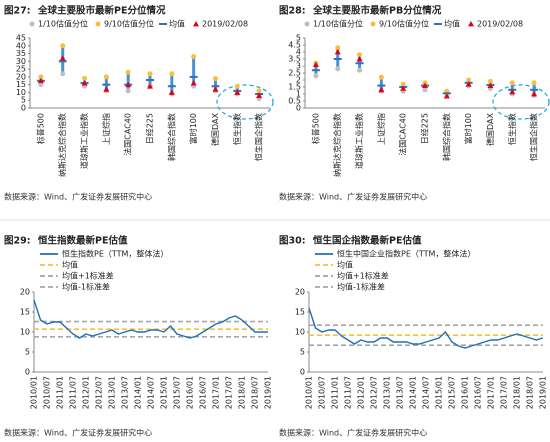 This screenshot has height=442, width=550. What do you see at coordinates (406, 254) in the screenshot?
I see `legend-label: 恒生中国企业指数PE（TTM，整体法）` at bounding box center [406, 254].